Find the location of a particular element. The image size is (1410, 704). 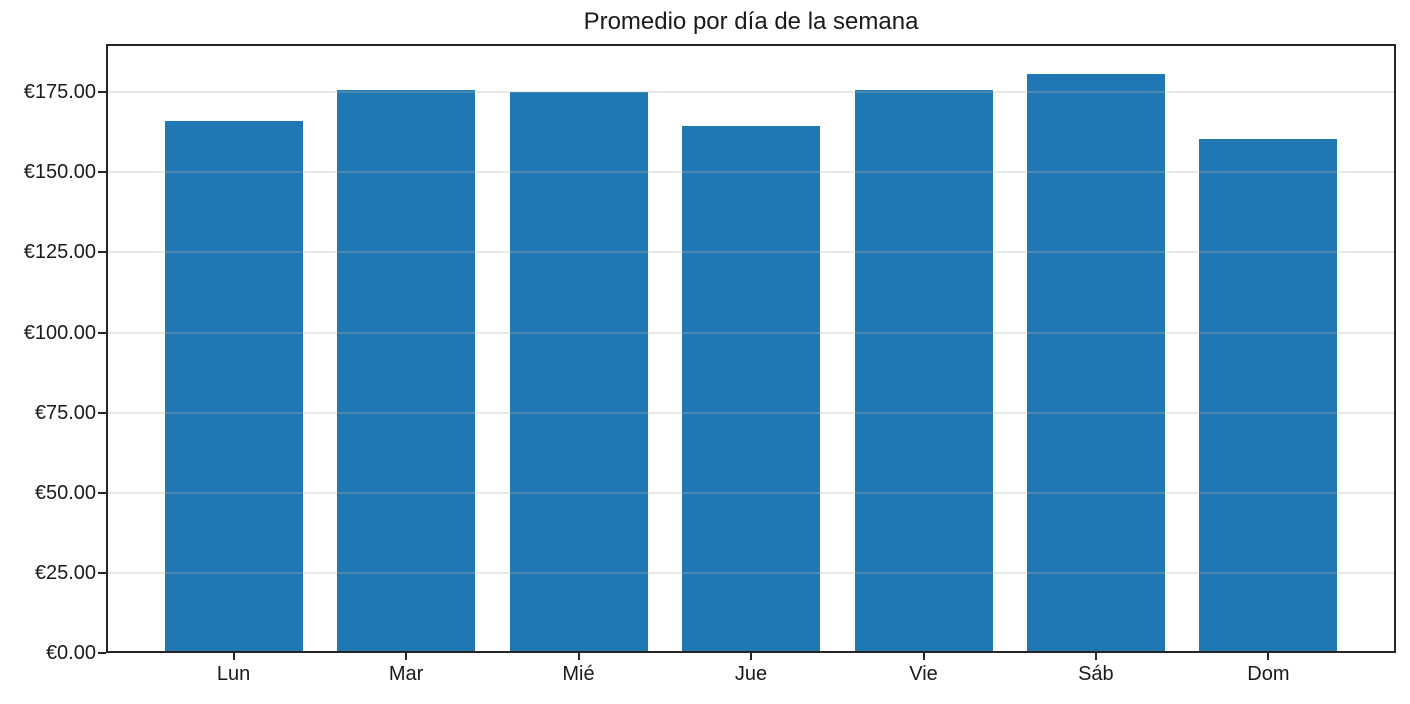

x-tick-label-sab: Sáb is located at coordinates (1096, 674).